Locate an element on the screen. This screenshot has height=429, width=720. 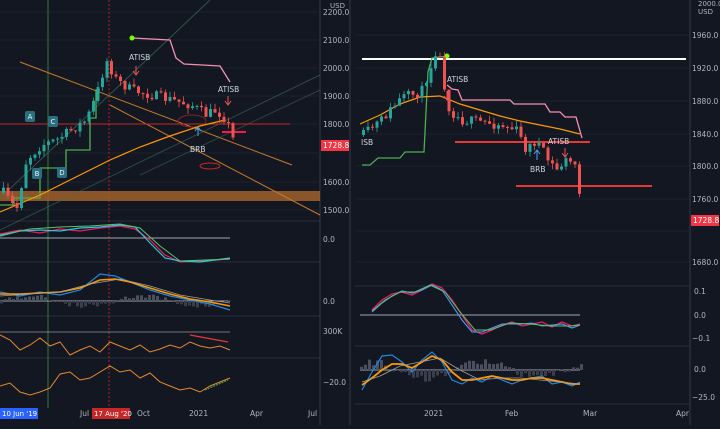
price-tick: 2200.0 is located at coordinates (336, 12).